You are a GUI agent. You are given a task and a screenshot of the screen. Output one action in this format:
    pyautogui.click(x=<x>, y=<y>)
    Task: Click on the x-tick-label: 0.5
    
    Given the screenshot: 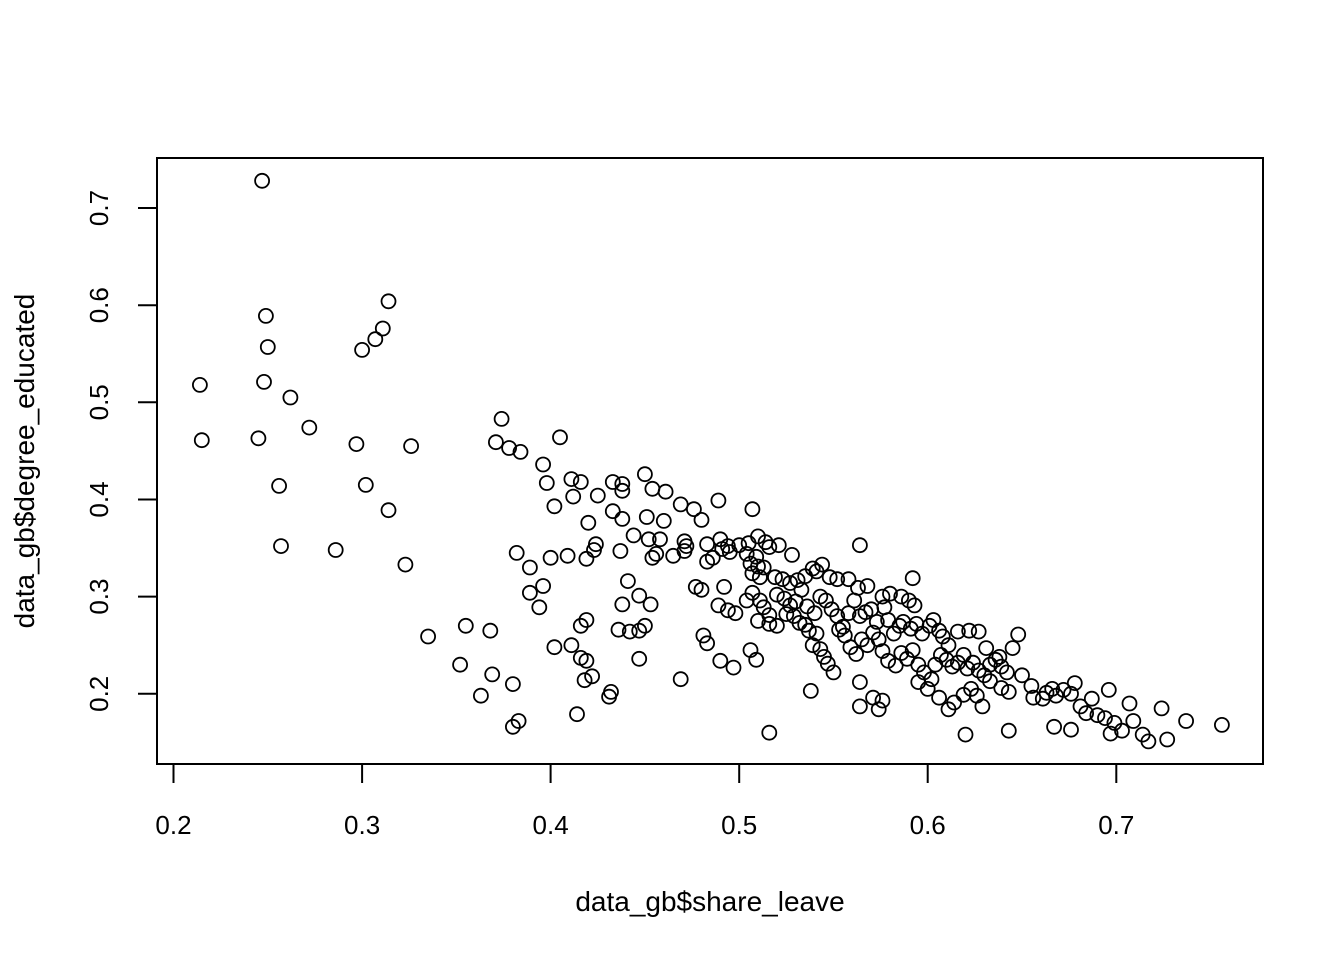 What is the action you would take?
    pyautogui.click(x=739, y=825)
    